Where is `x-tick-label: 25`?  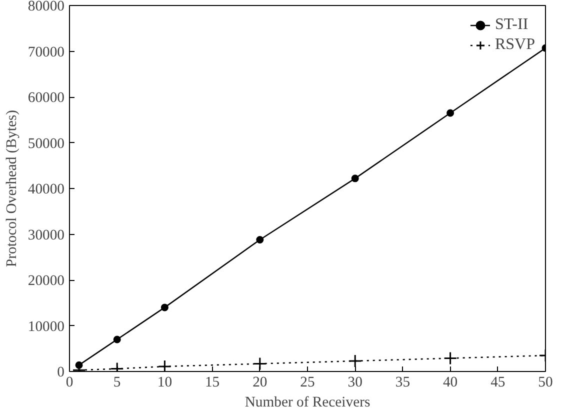 x-tick-label: 25 is located at coordinates (307, 382).